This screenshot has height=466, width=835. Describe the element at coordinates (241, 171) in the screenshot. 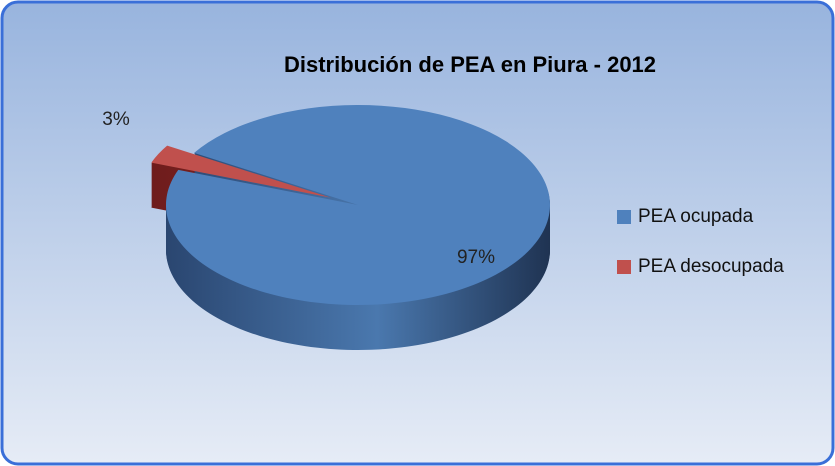

I see `slice` at that location.